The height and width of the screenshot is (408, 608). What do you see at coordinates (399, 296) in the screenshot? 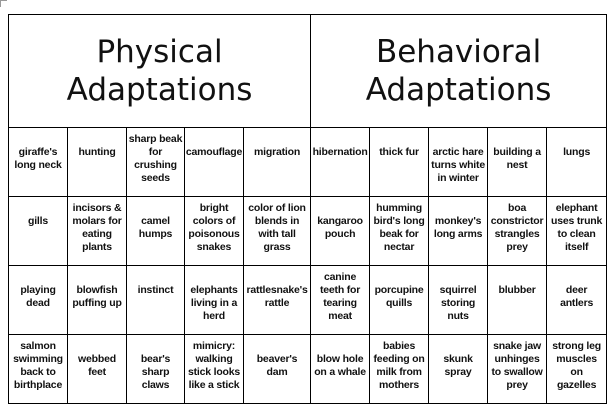
I see `cell-text: porcupine quills` at bounding box center [399, 296].